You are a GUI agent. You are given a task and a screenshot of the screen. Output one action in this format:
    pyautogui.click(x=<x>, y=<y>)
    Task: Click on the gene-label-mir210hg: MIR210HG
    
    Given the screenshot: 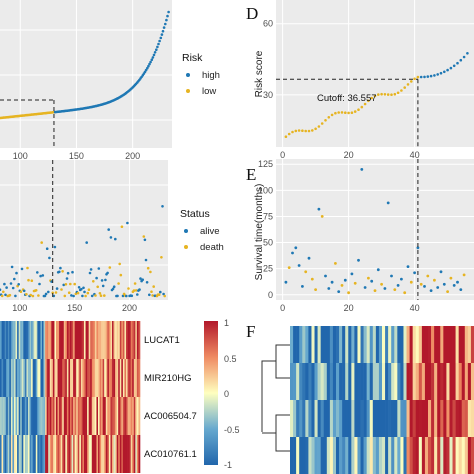 What is the action you would take?
    pyautogui.click(x=168, y=378)
    